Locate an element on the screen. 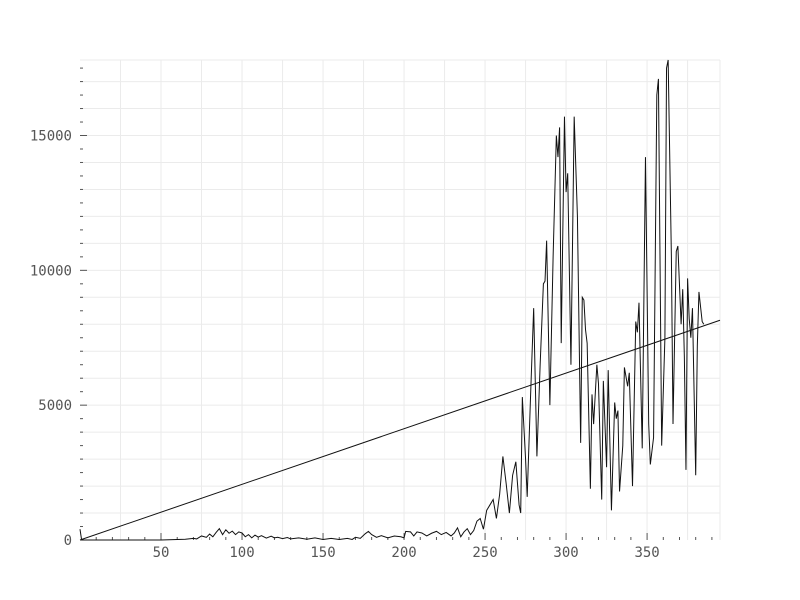 Image resolution: width=800 pixels, height=600 pixels. y-tick-label: 5000 is located at coordinates (55, 406).